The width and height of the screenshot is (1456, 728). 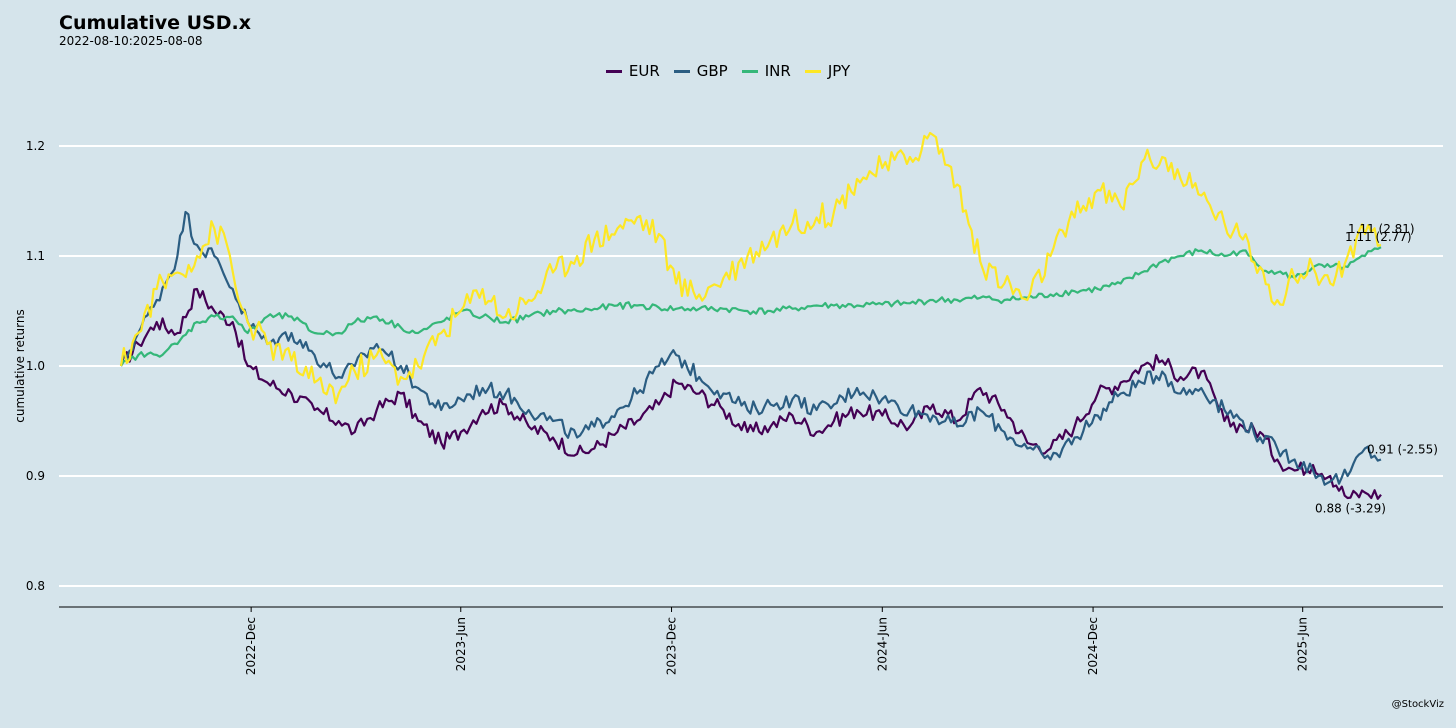 I want to click on legend-label-jpy: JPY, so click(x=839, y=71).